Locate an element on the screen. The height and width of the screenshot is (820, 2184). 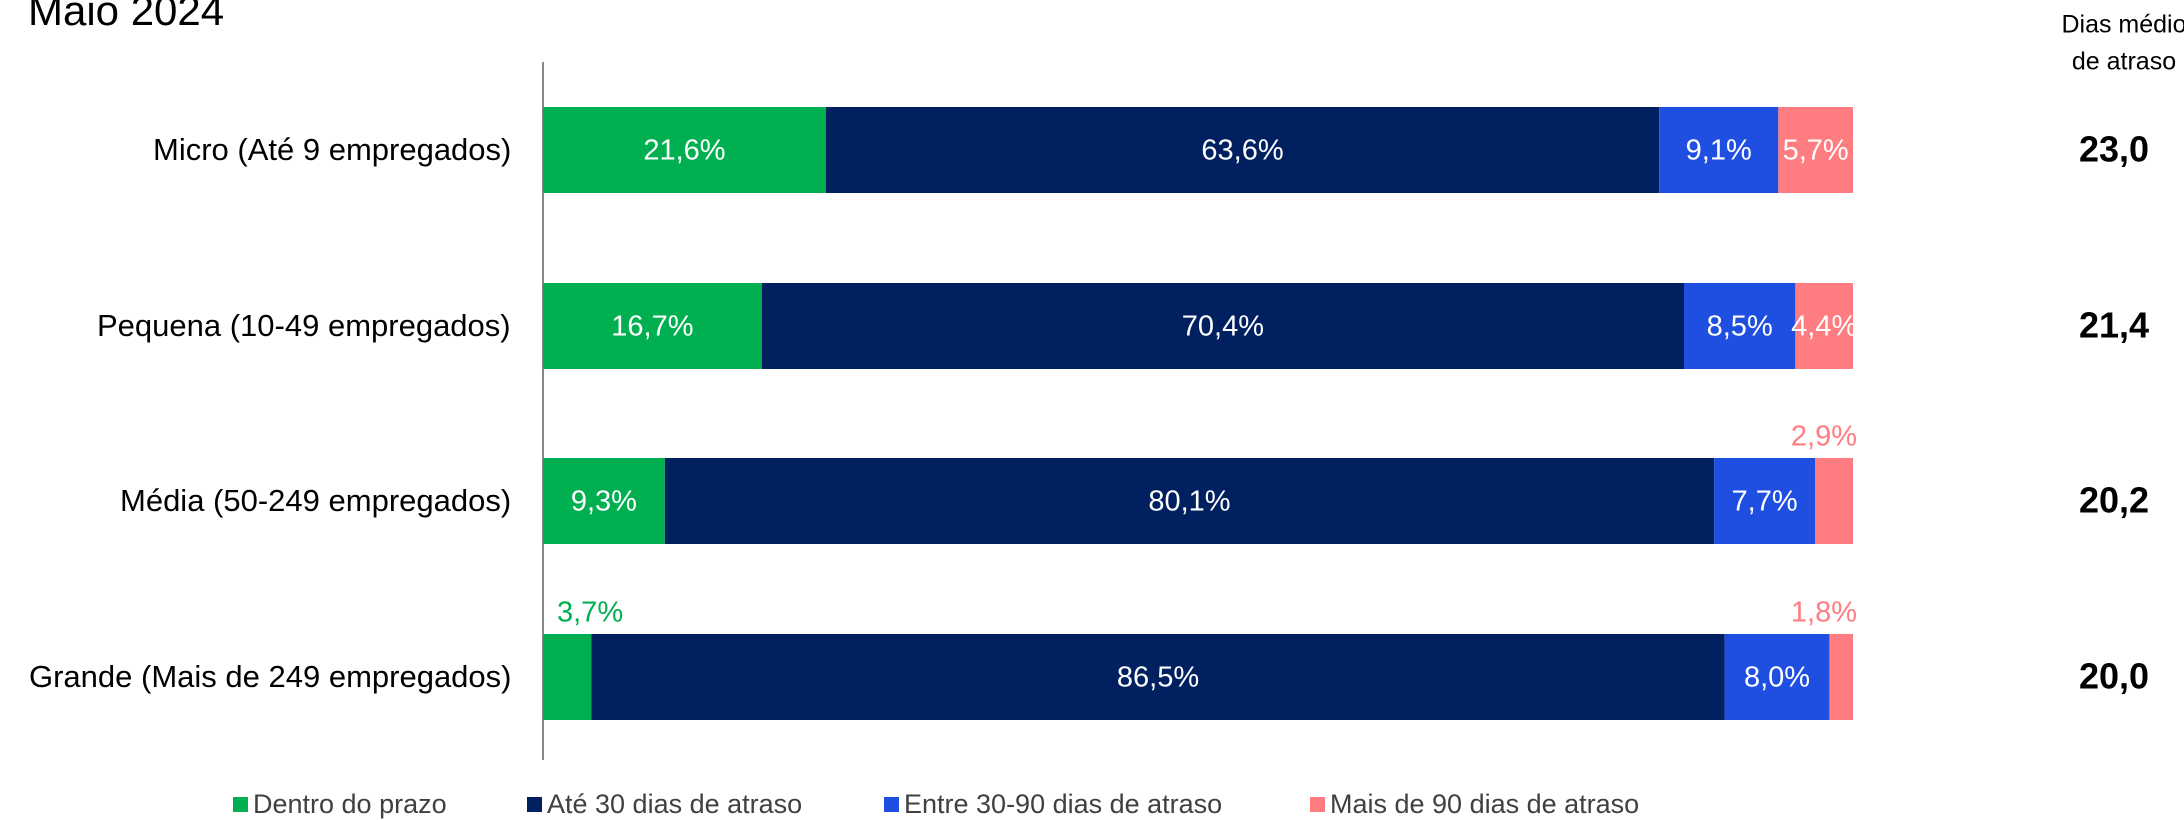
data-label: 9,1% is located at coordinates (1719, 151).